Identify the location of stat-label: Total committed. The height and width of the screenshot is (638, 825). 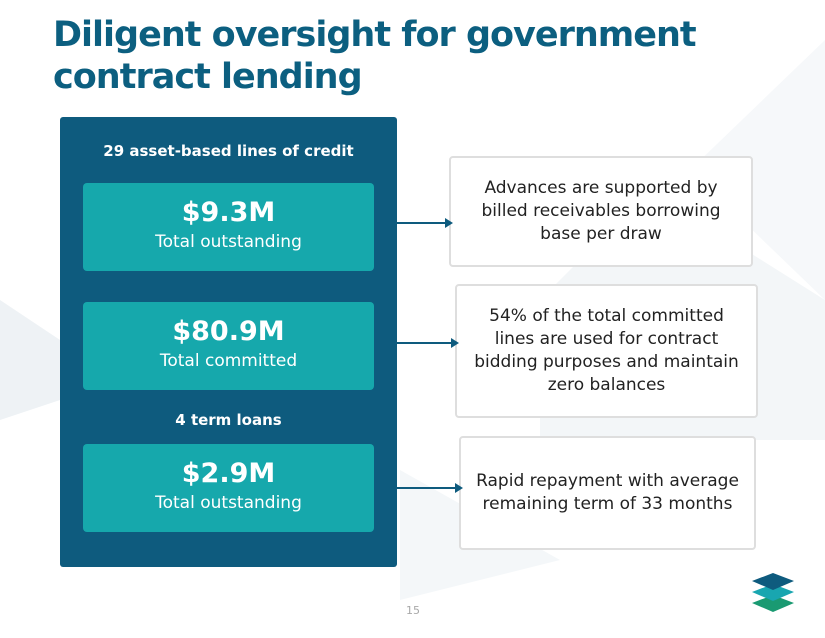
(228, 361).